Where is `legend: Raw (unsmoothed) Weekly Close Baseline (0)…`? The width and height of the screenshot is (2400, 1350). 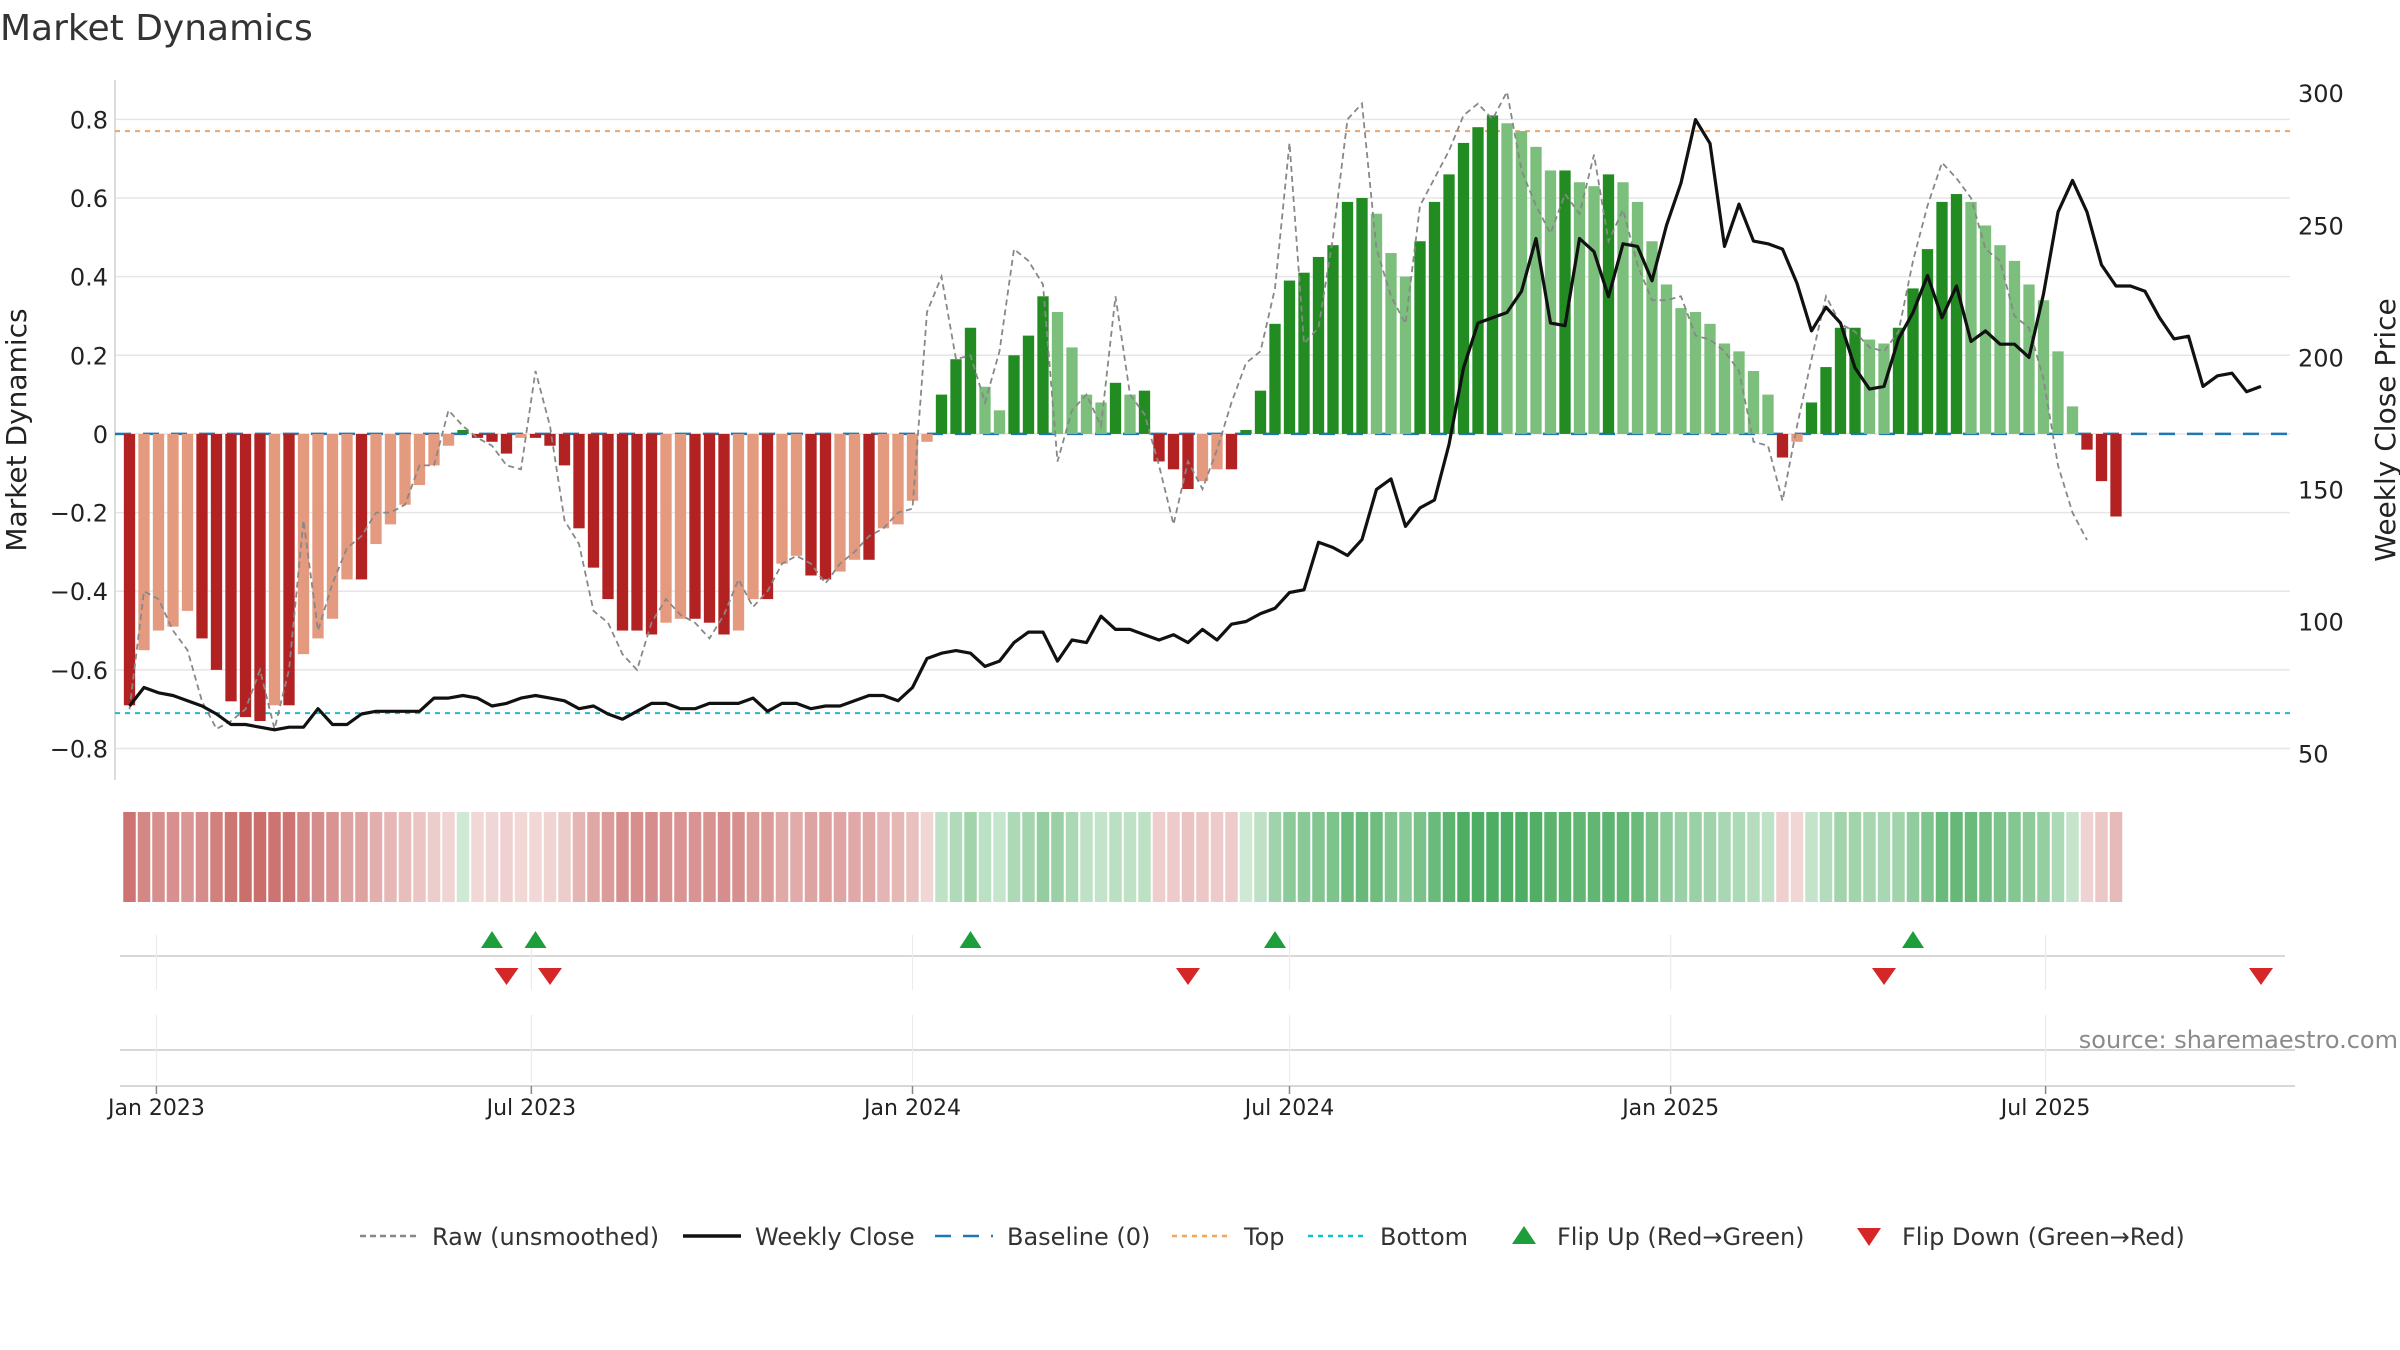
legend: Raw (unsmoothed) Weekly Close Baseline (0)… is located at coordinates (1272, 1237).